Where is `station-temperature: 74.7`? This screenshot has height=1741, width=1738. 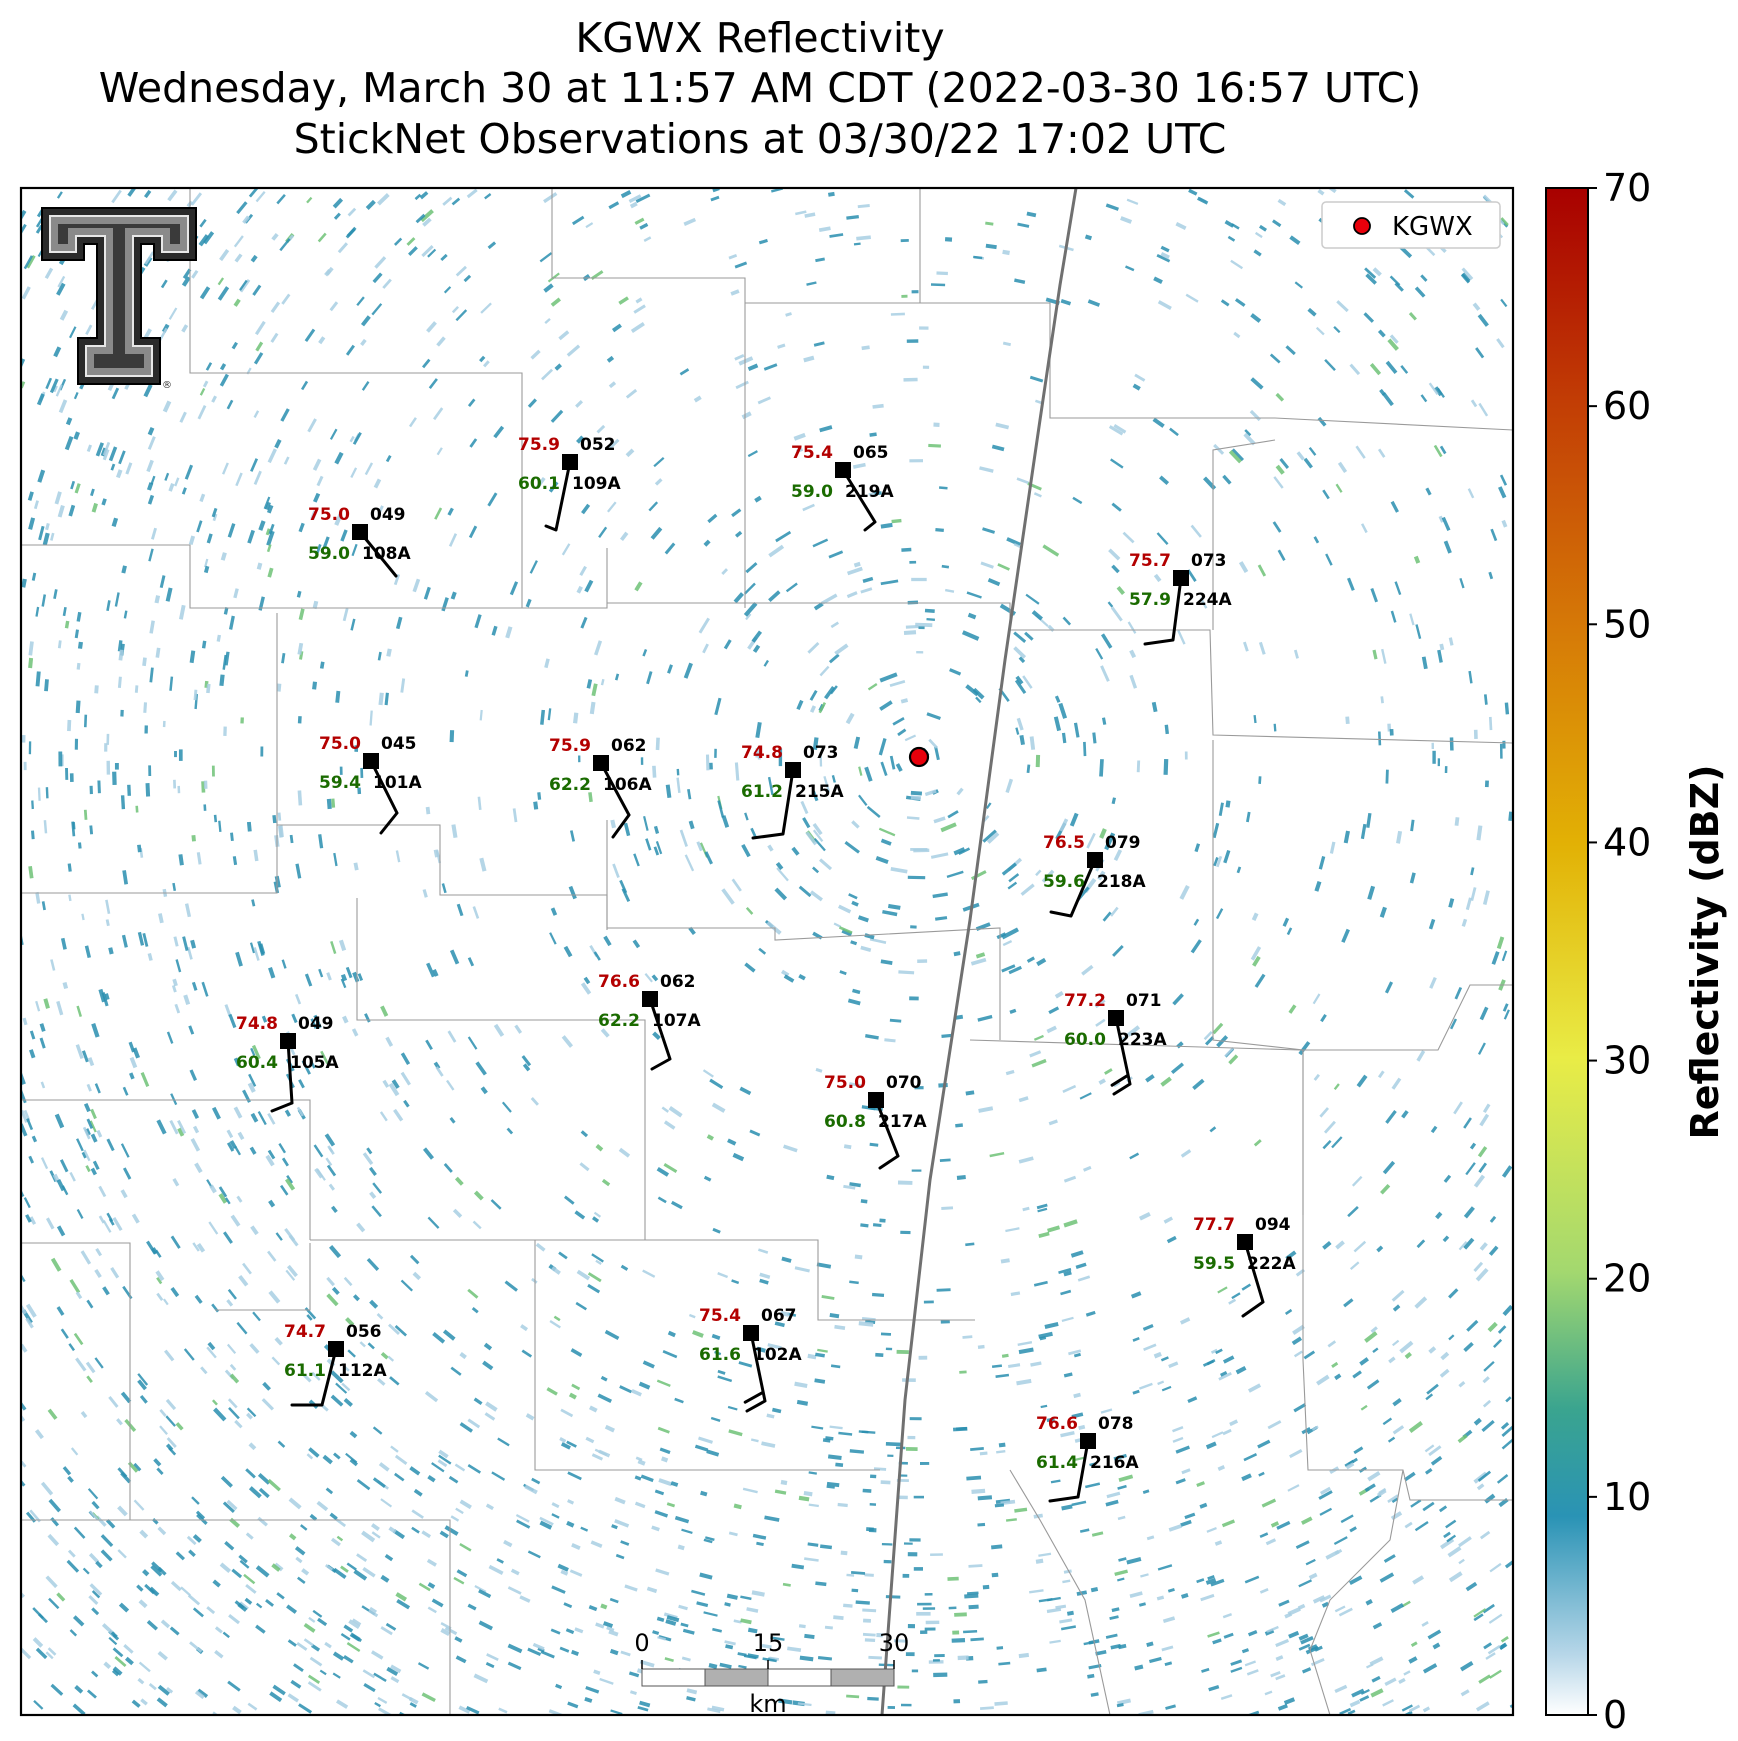
station-temperature: 74.7 is located at coordinates (305, 1332).